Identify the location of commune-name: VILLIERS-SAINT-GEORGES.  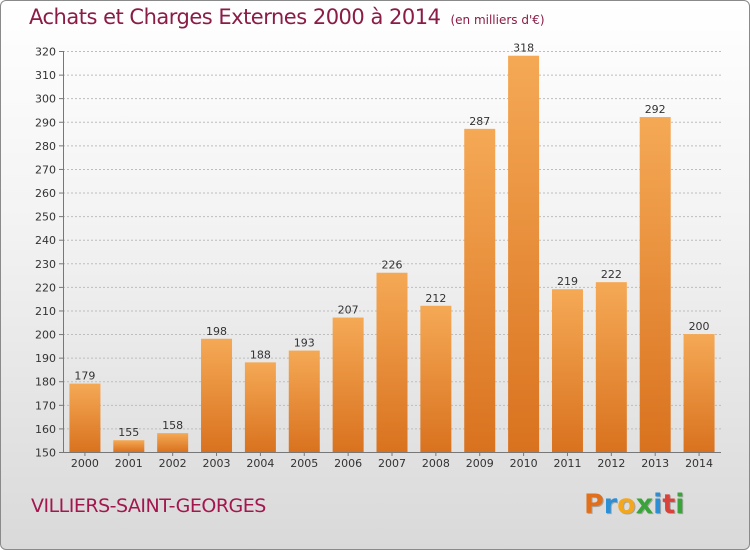
(148, 506).